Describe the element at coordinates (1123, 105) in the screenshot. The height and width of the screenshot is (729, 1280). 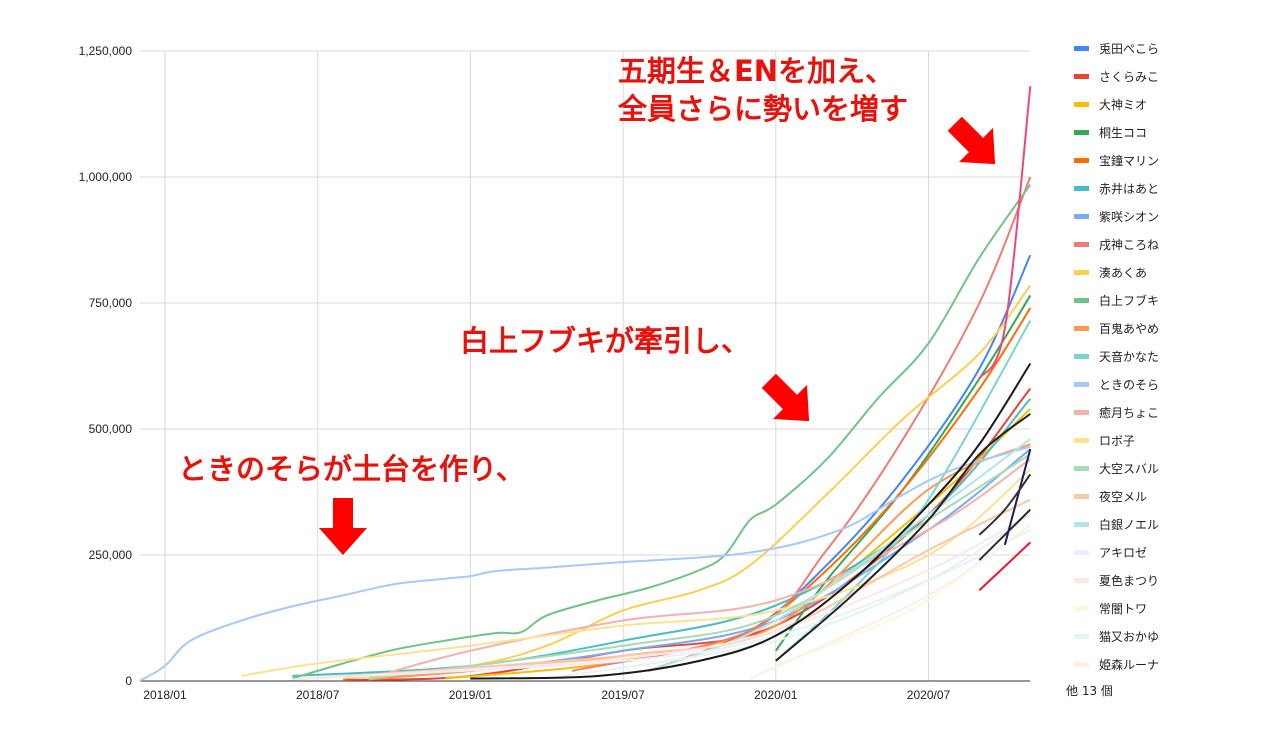
I see `legend-label: 大神ミオ` at that location.